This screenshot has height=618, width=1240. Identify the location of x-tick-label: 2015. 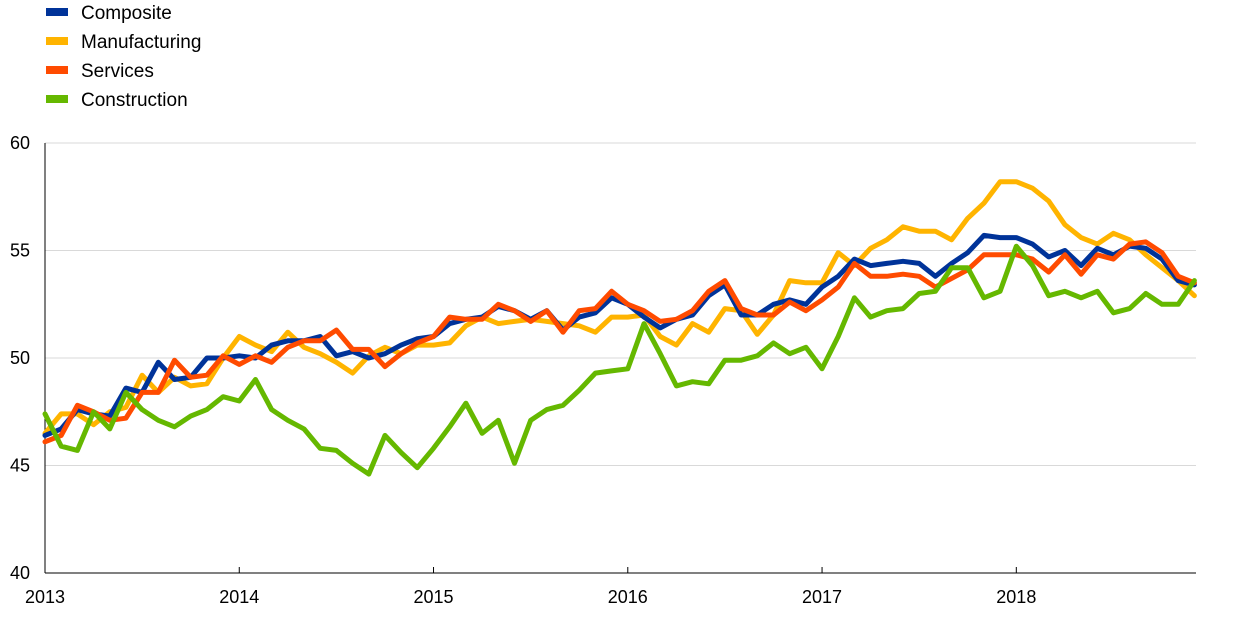
(433, 597).